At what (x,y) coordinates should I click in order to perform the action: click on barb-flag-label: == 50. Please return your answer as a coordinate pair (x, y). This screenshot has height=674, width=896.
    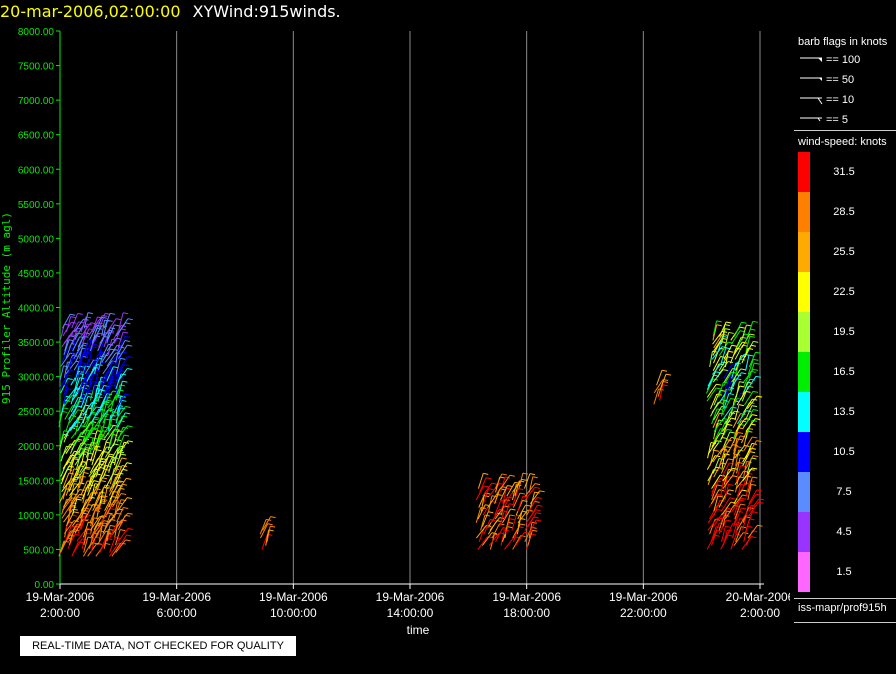
    Looking at the image, I should click on (840, 80).